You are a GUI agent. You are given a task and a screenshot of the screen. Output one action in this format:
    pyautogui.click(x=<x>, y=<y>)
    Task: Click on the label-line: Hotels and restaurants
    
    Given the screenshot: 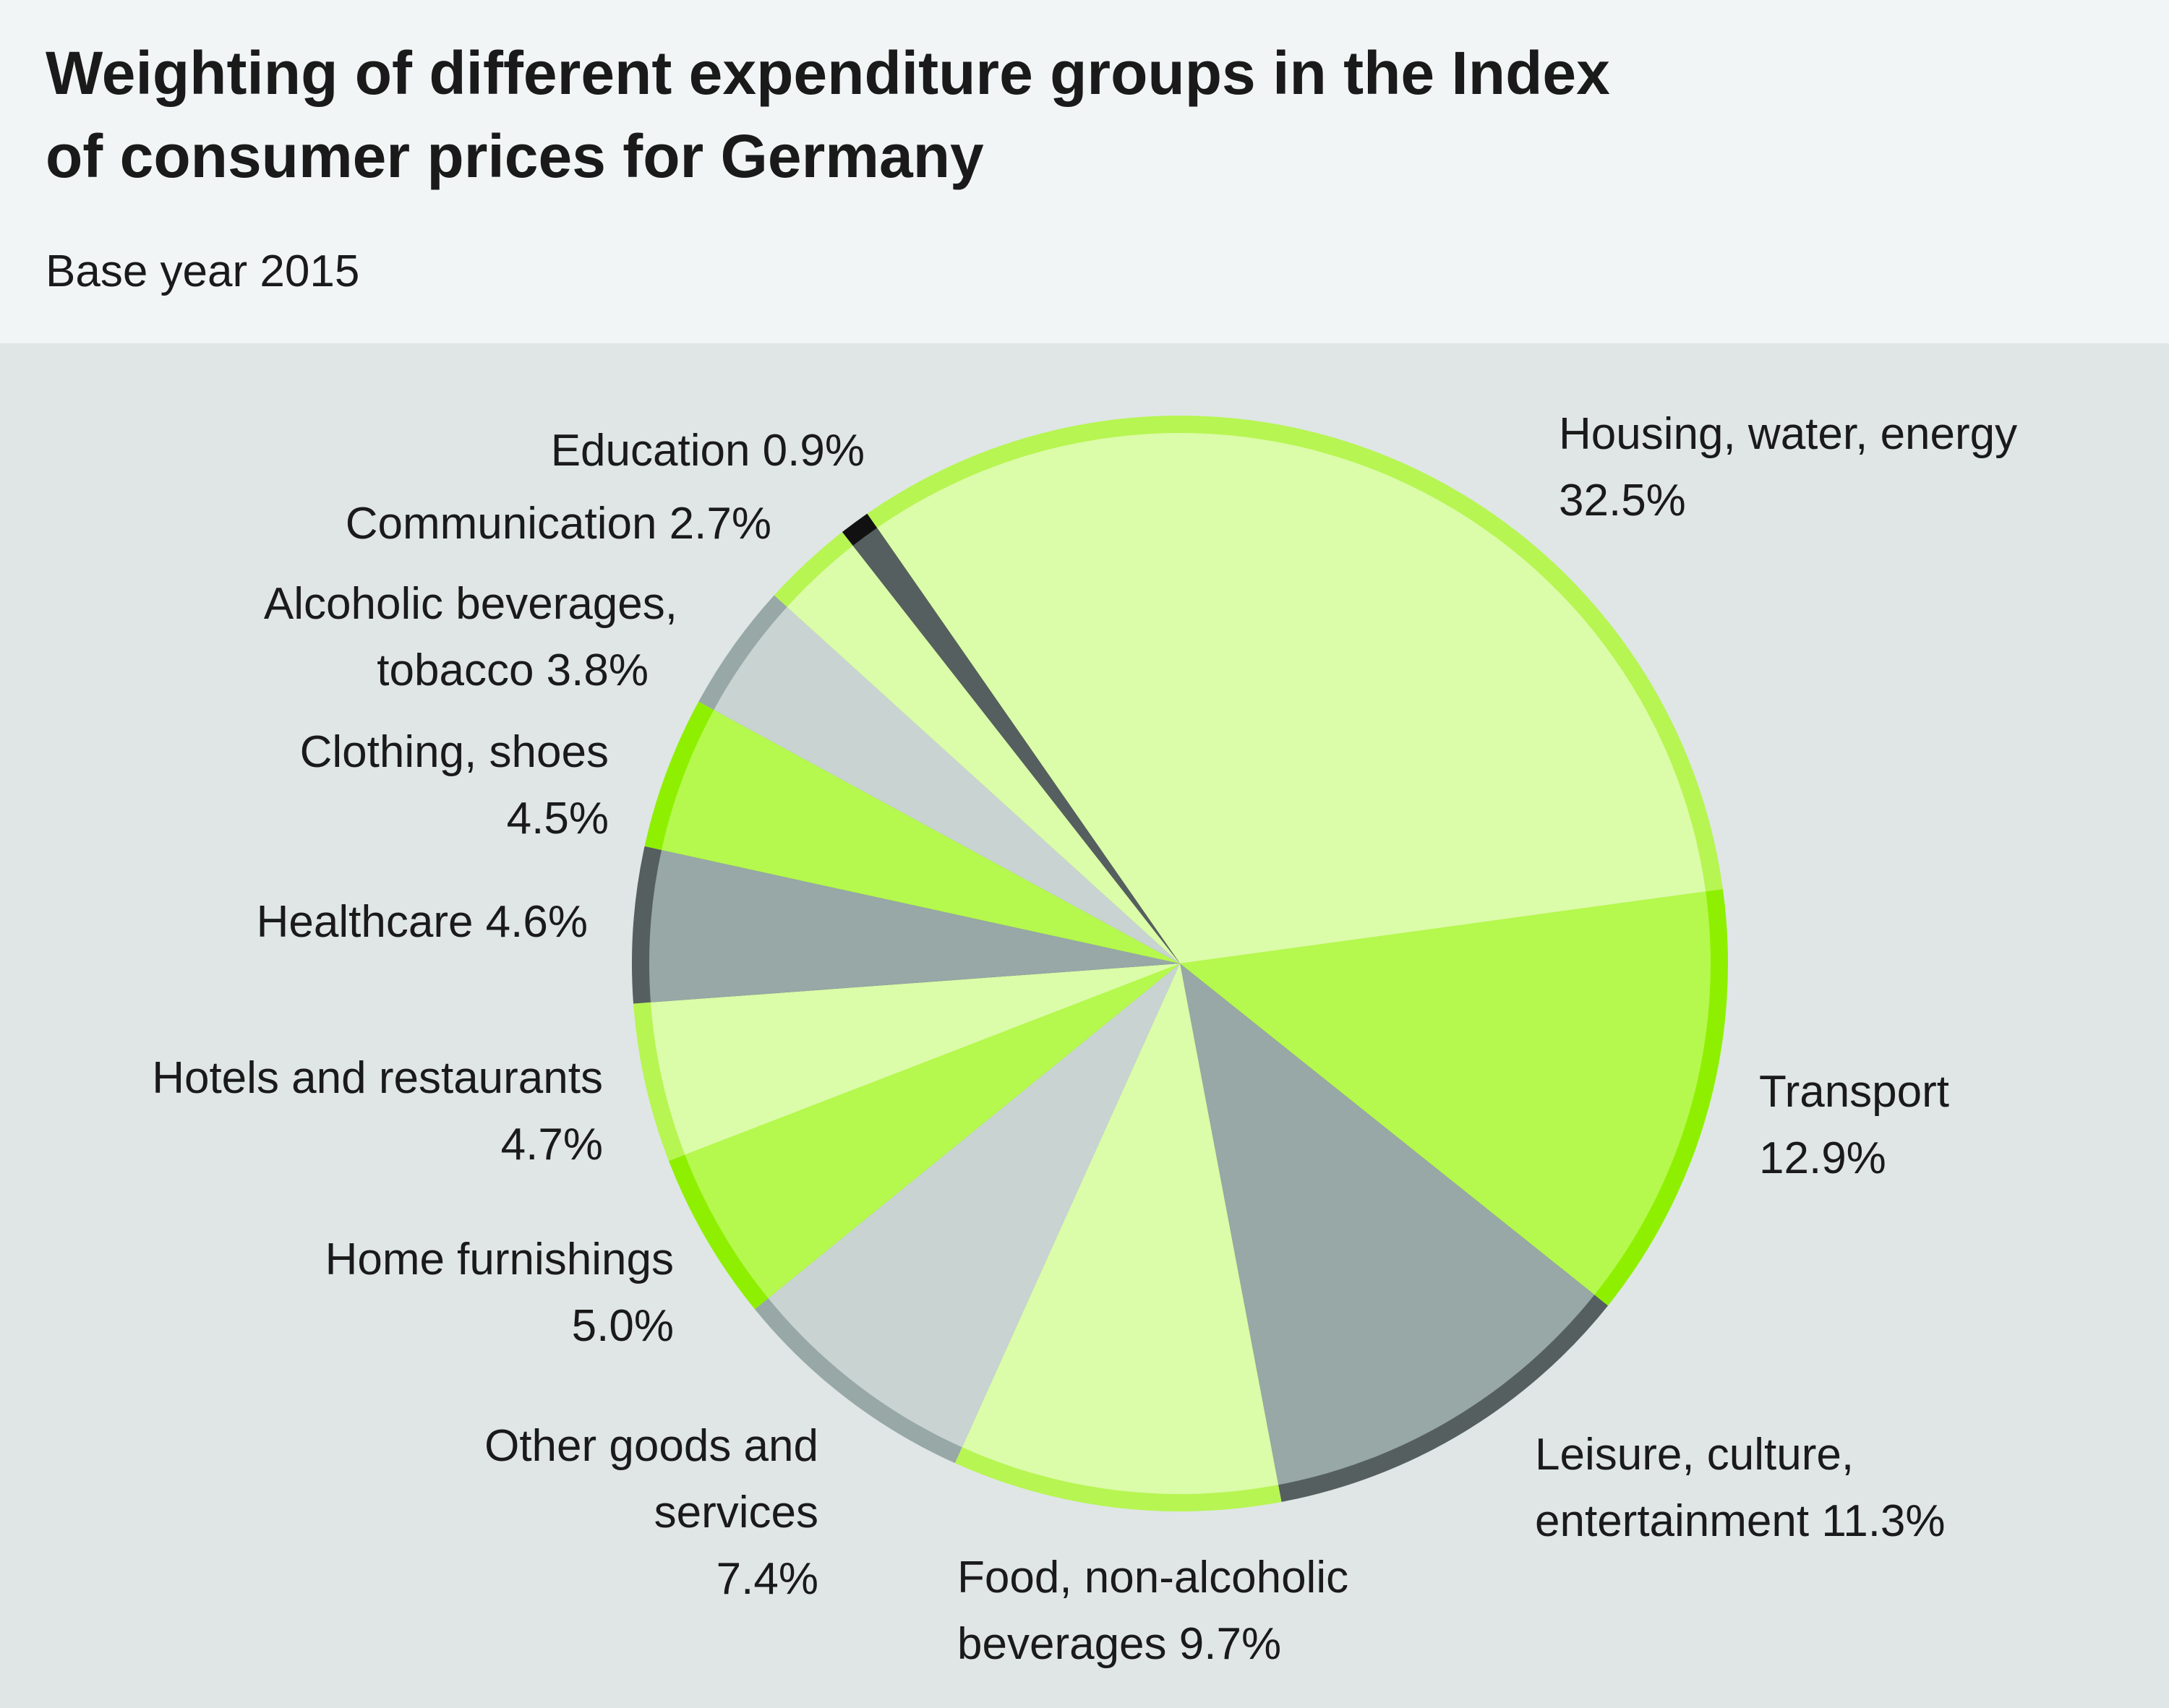 What is the action you would take?
    pyautogui.click(x=377, y=1078)
    